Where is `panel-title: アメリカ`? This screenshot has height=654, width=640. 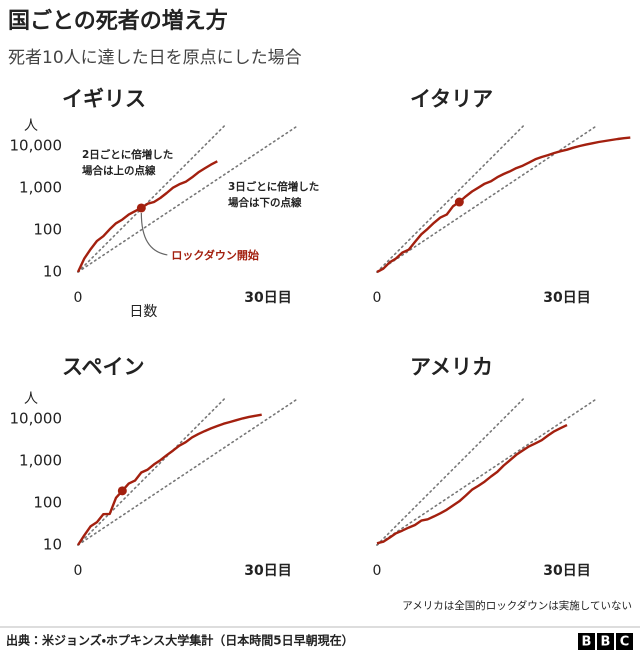
panel-title: アメリカ is located at coordinates (451, 367).